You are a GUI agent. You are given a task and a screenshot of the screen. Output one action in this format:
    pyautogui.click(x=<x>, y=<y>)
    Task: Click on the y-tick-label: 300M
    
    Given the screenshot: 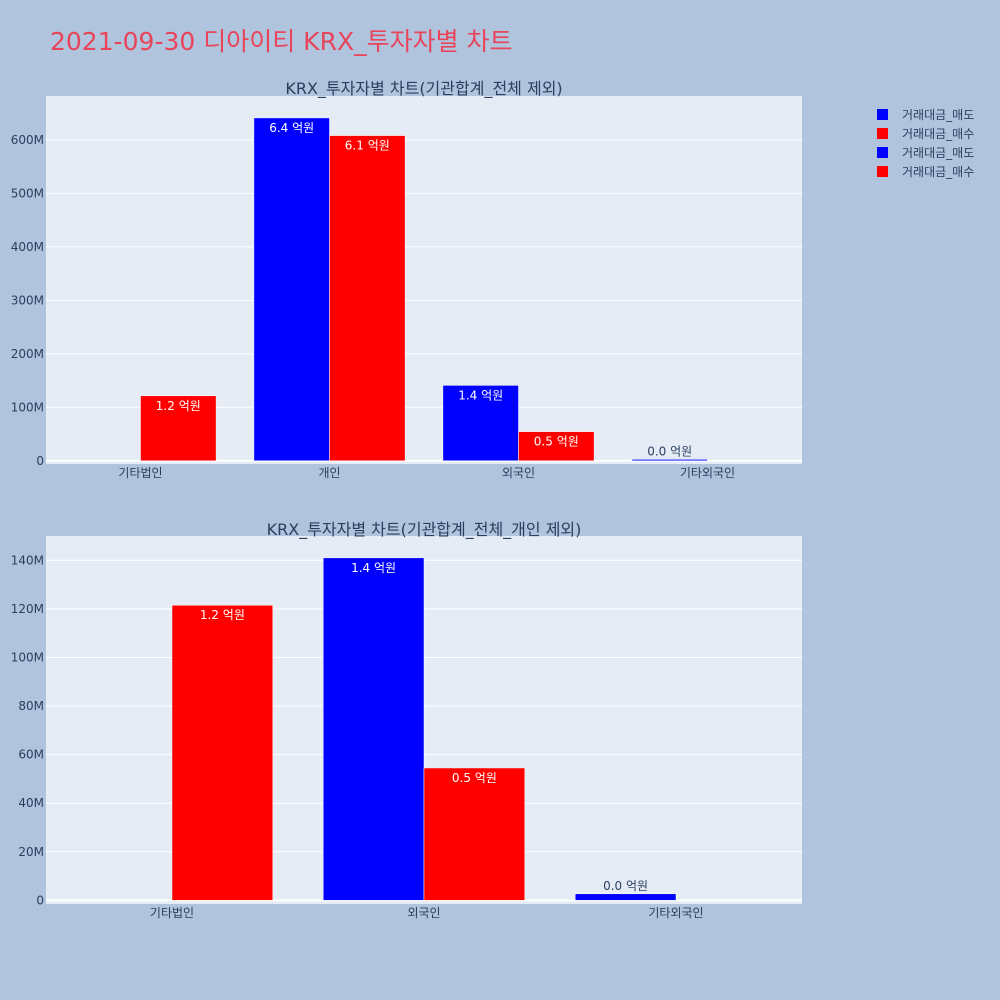 What is the action you would take?
    pyautogui.click(x=27, y=300)
    